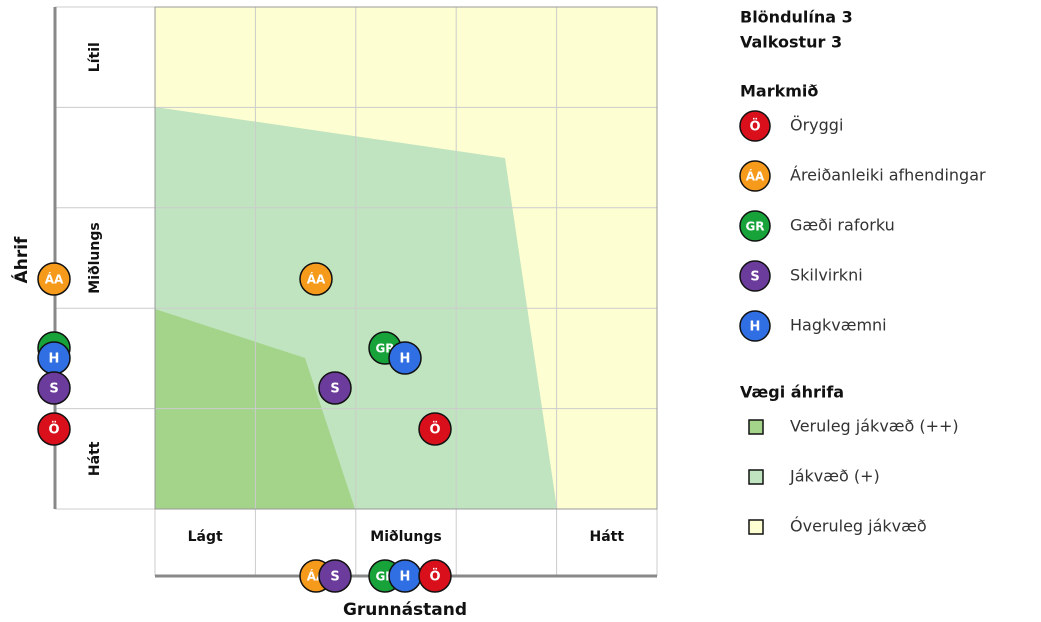 Image resolution: width=1041 pixels, height=622 pixels. Describe the element at coordinates (834, 476) in the screenshot. I see `legend-label: Jákvæð (+)` at that location.